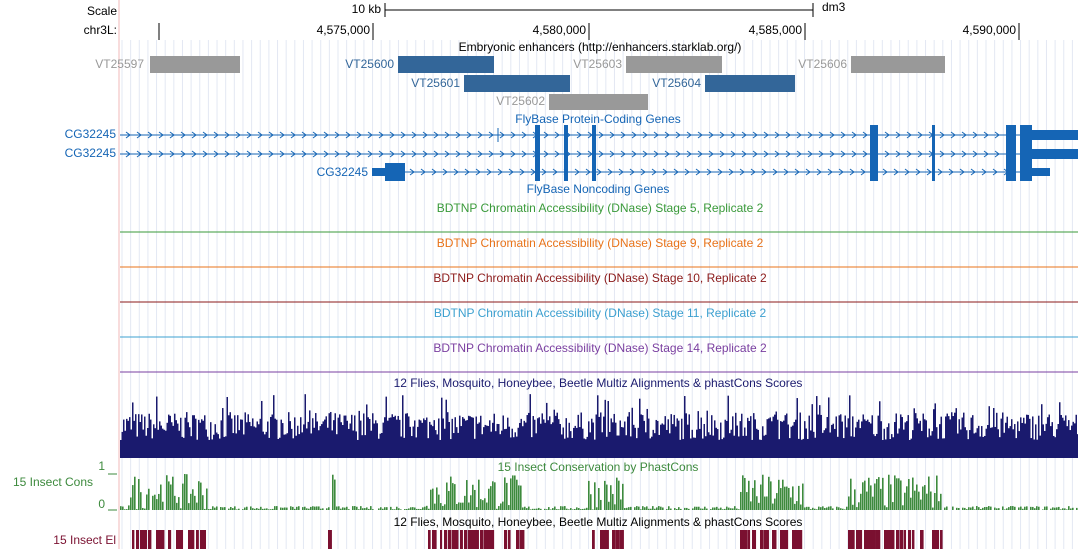  Describe the element at coordinates (195, 64) in the screenshot. I see `enhancer` at that location.